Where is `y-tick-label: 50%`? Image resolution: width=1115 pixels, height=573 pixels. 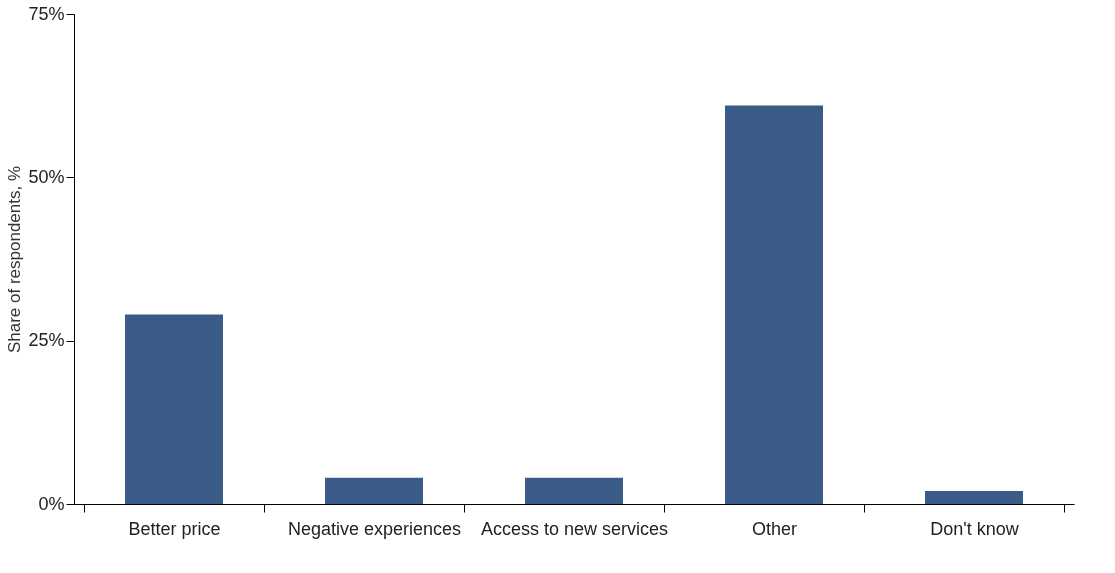
y-tick-label: 50% is located at coordinates (46, 176).